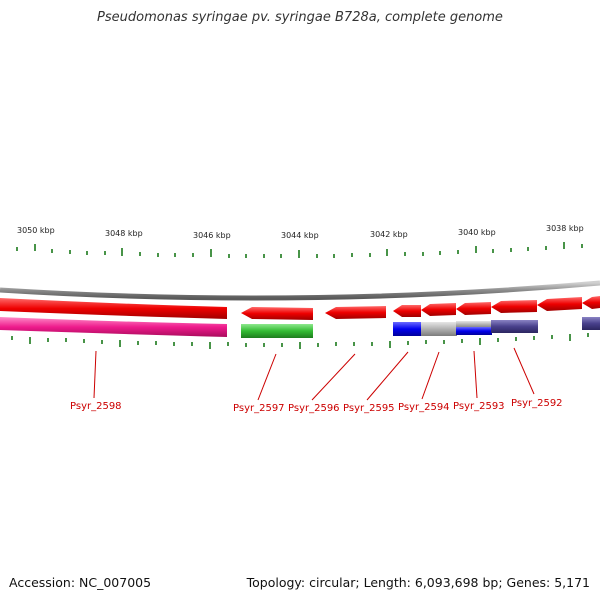  Describe the element at coordinates (299, 250) in the screenshot. I see `outer-ruler` at that location.